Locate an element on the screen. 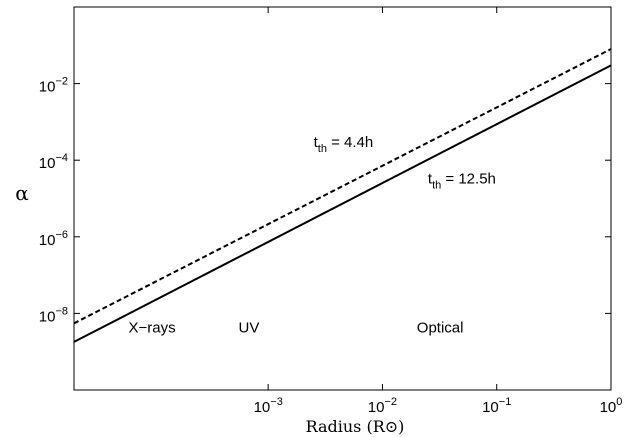 This screenshot has width=635, height=437. series-label-value: = 4.4h is located at coordinates (350, 142).